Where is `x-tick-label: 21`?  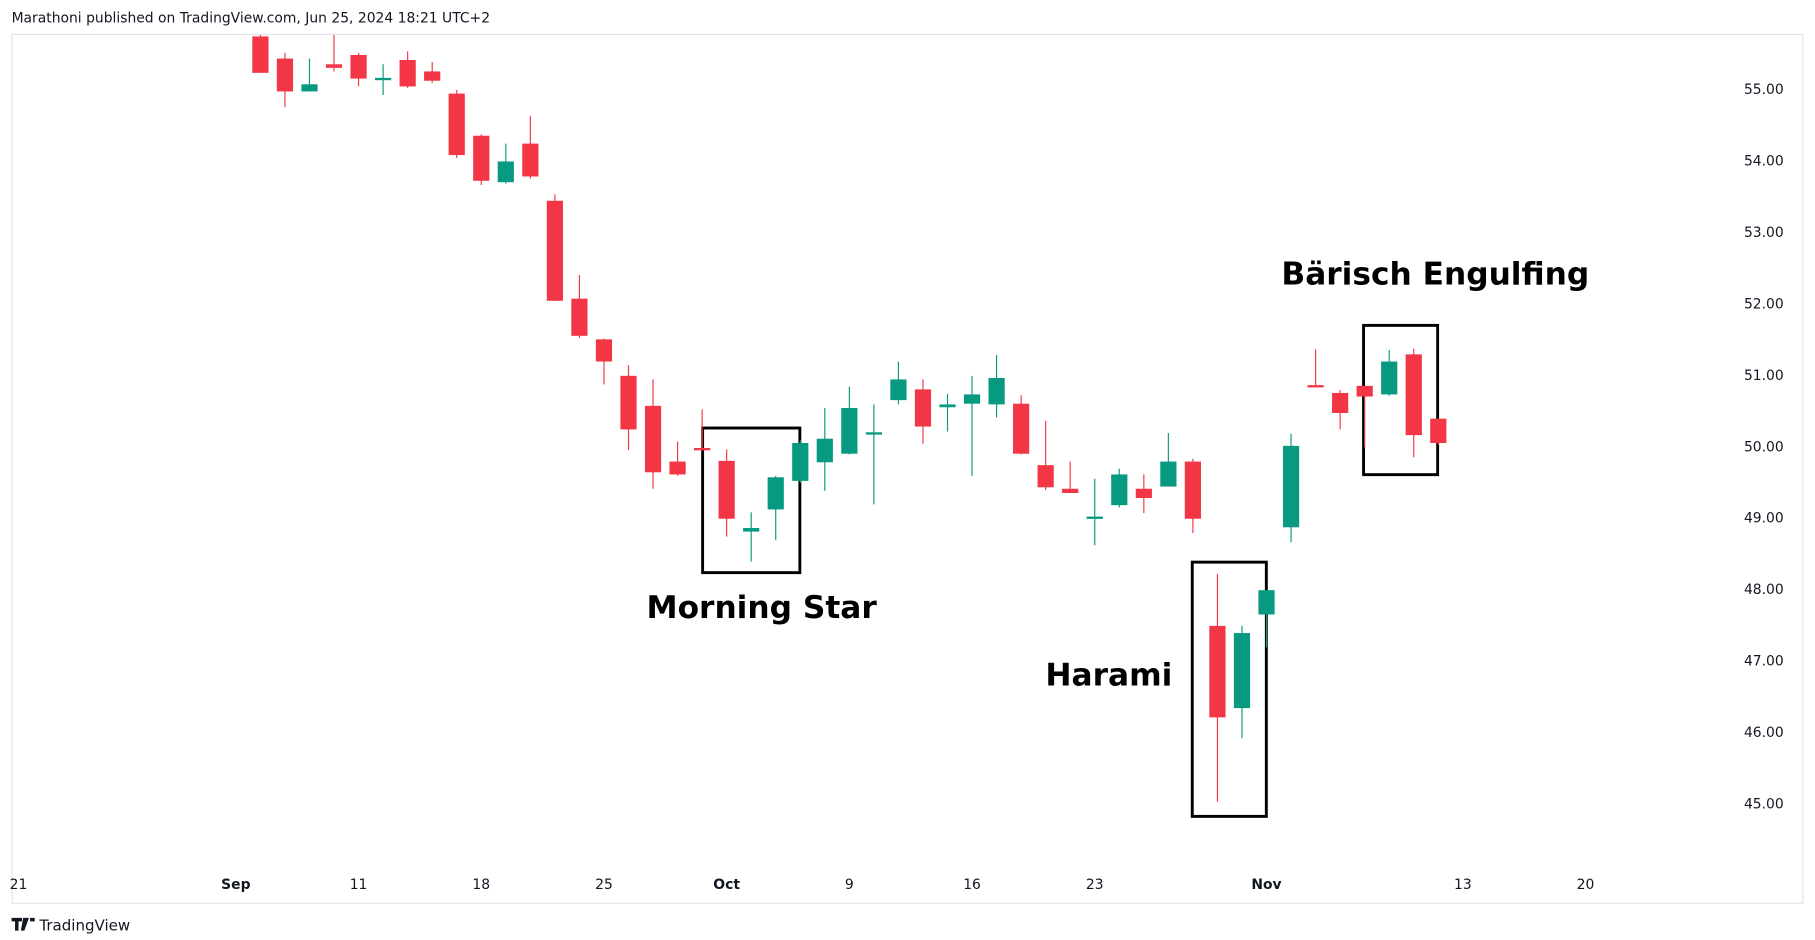
x-tick-label: 21 is located at coordinates (19, 885).